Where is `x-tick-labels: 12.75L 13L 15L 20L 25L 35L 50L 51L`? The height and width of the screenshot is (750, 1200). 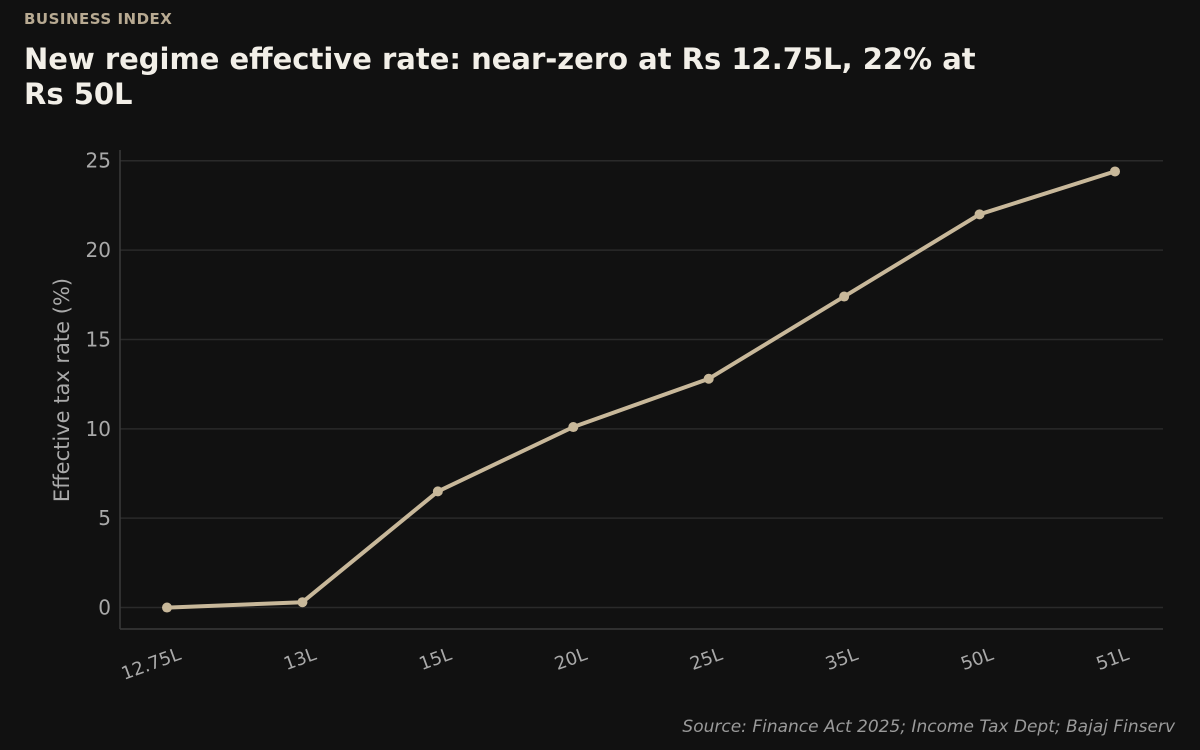
x-tick-labels: 12.75L 13L 15L 20L 25L 35L 50L 51L is located at coordinates (625, 664).